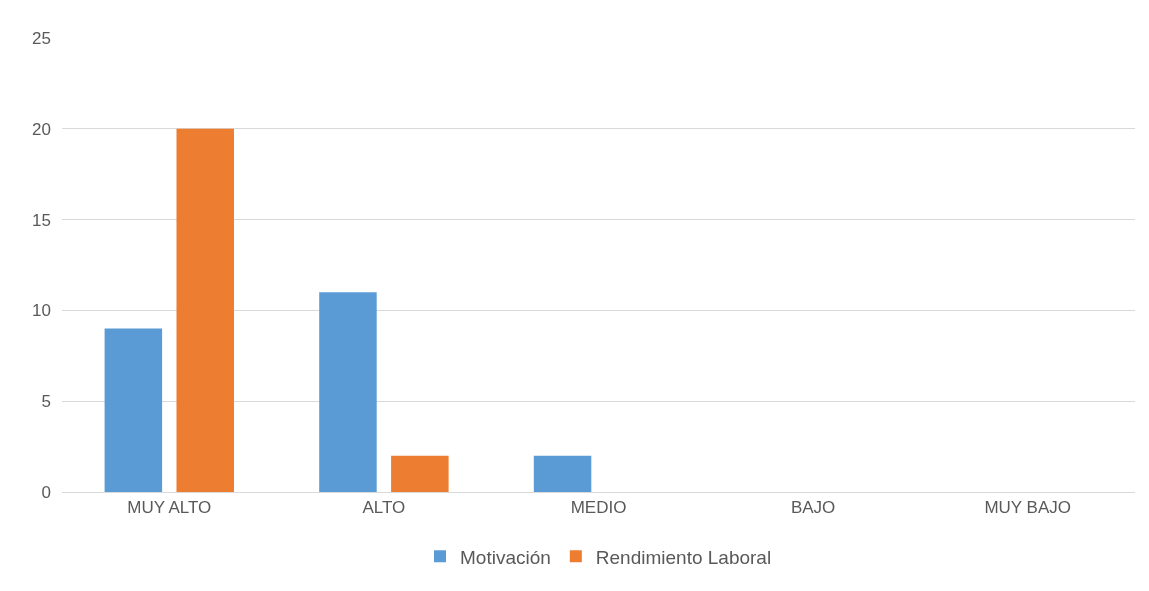  I want to click on x-tick-label: MEDIO, so click(598, 508).